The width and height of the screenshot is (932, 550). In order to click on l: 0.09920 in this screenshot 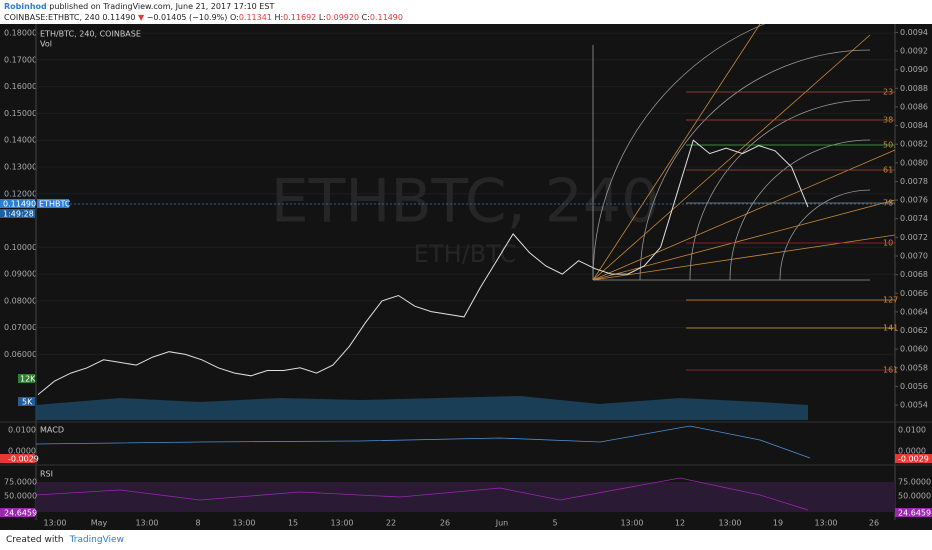, I will do `click(342, 17)`.